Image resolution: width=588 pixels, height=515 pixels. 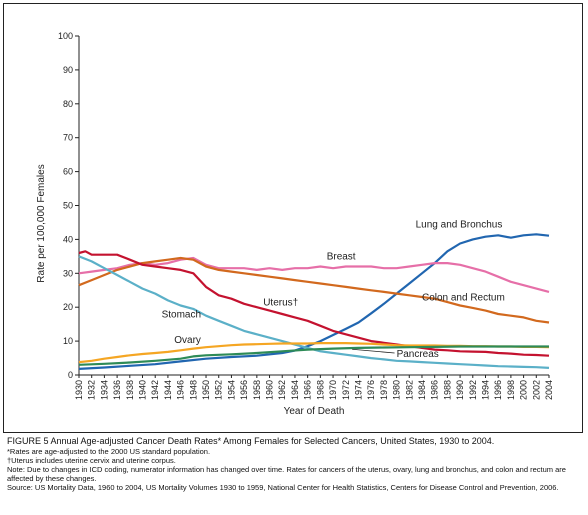 I want to click on series-label-lung-and-bronchus: Lung and Bronchus, so click(x=459, y=225).